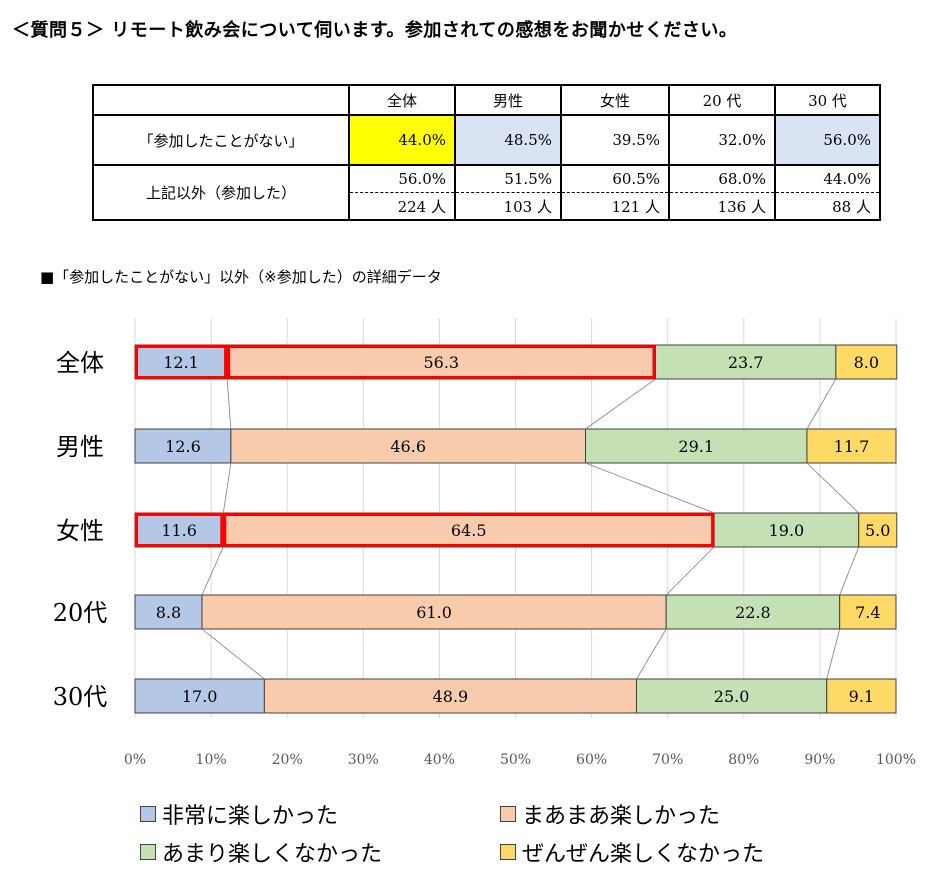 This screenshot has height=877, width=941. Describe the element at coordinates (221, 192) in the screenshot. I see `row-label-other: 上記以外（参加した）` at that location.